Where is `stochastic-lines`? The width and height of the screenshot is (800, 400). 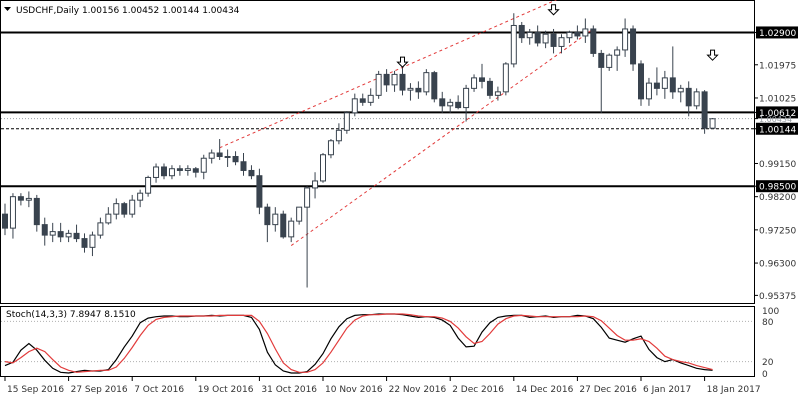 stochastic-lines is located at coordinates (358, 343).